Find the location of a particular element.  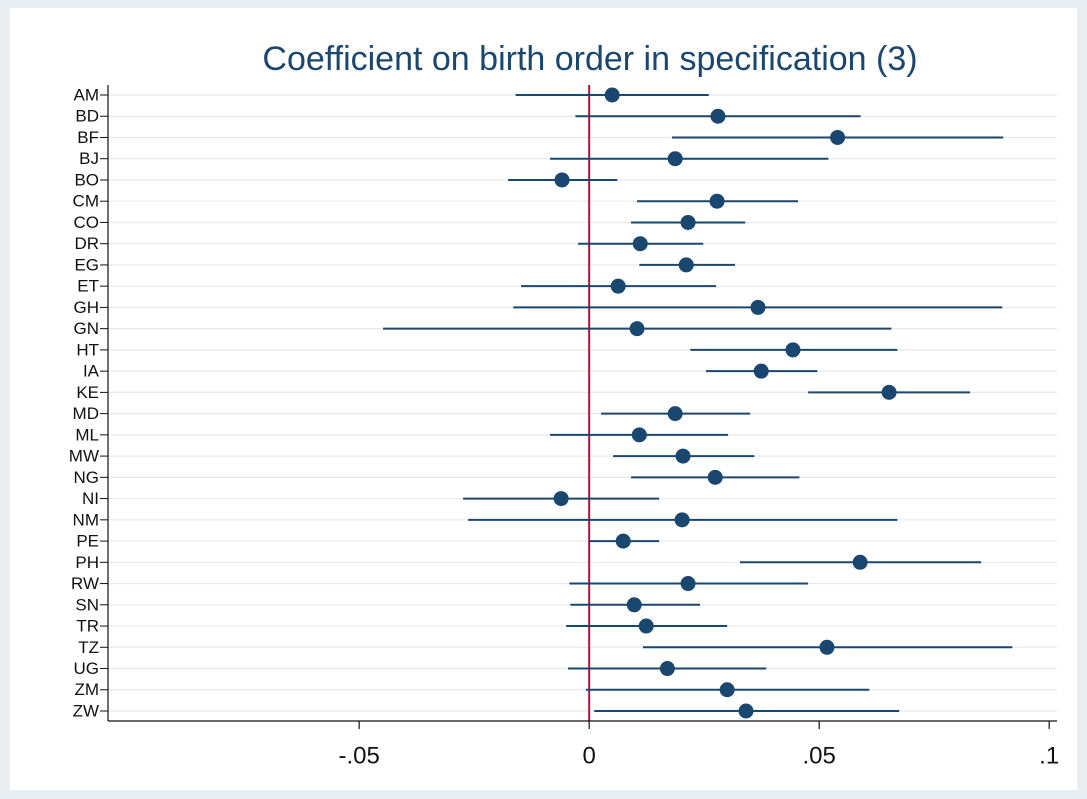

y-tick-label: ML is located at coordinates (87, 434).